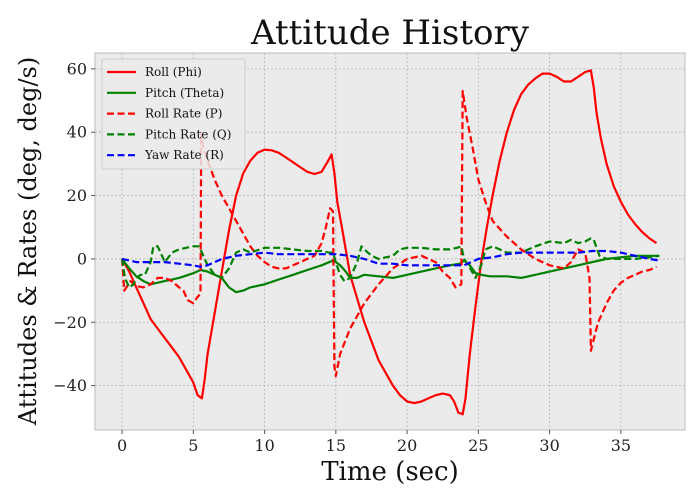 This screenshot has height=500, width=700. What do you see at coordinates (70, 322) in the screenshot?
I see `y-tick-label: −20` at bounding box center [70, 322].